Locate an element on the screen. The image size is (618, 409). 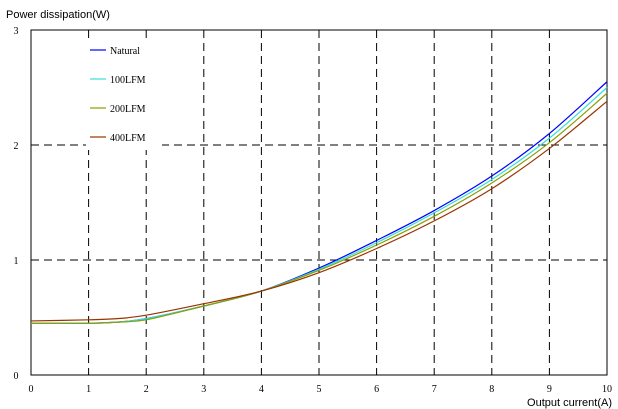
x-axis-label: Output current(A) is located at coordinates (569, 403).